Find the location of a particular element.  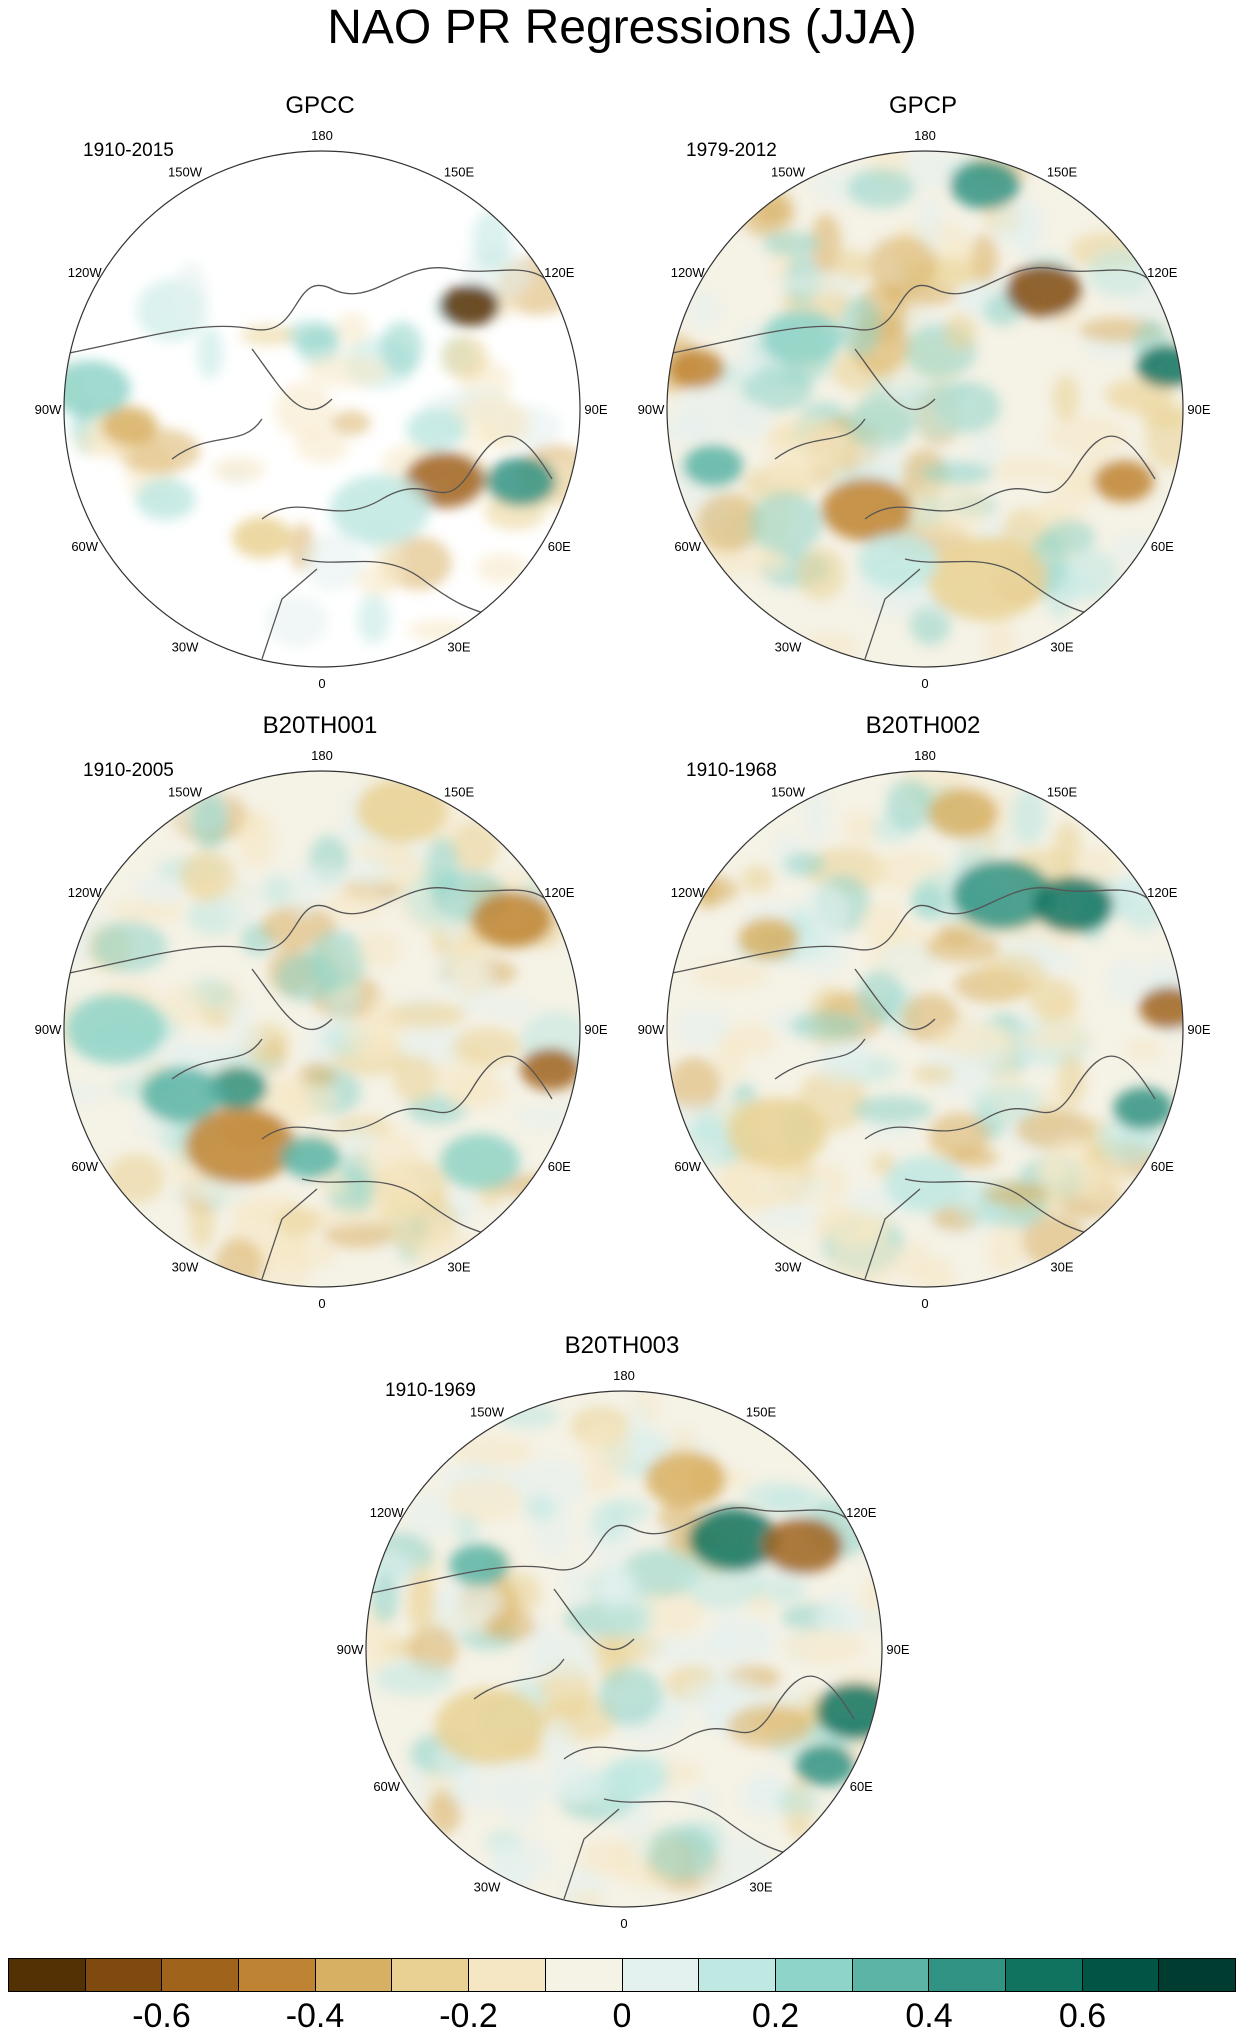

panel-title: B20TH001 is located at coordinates (320, 725).